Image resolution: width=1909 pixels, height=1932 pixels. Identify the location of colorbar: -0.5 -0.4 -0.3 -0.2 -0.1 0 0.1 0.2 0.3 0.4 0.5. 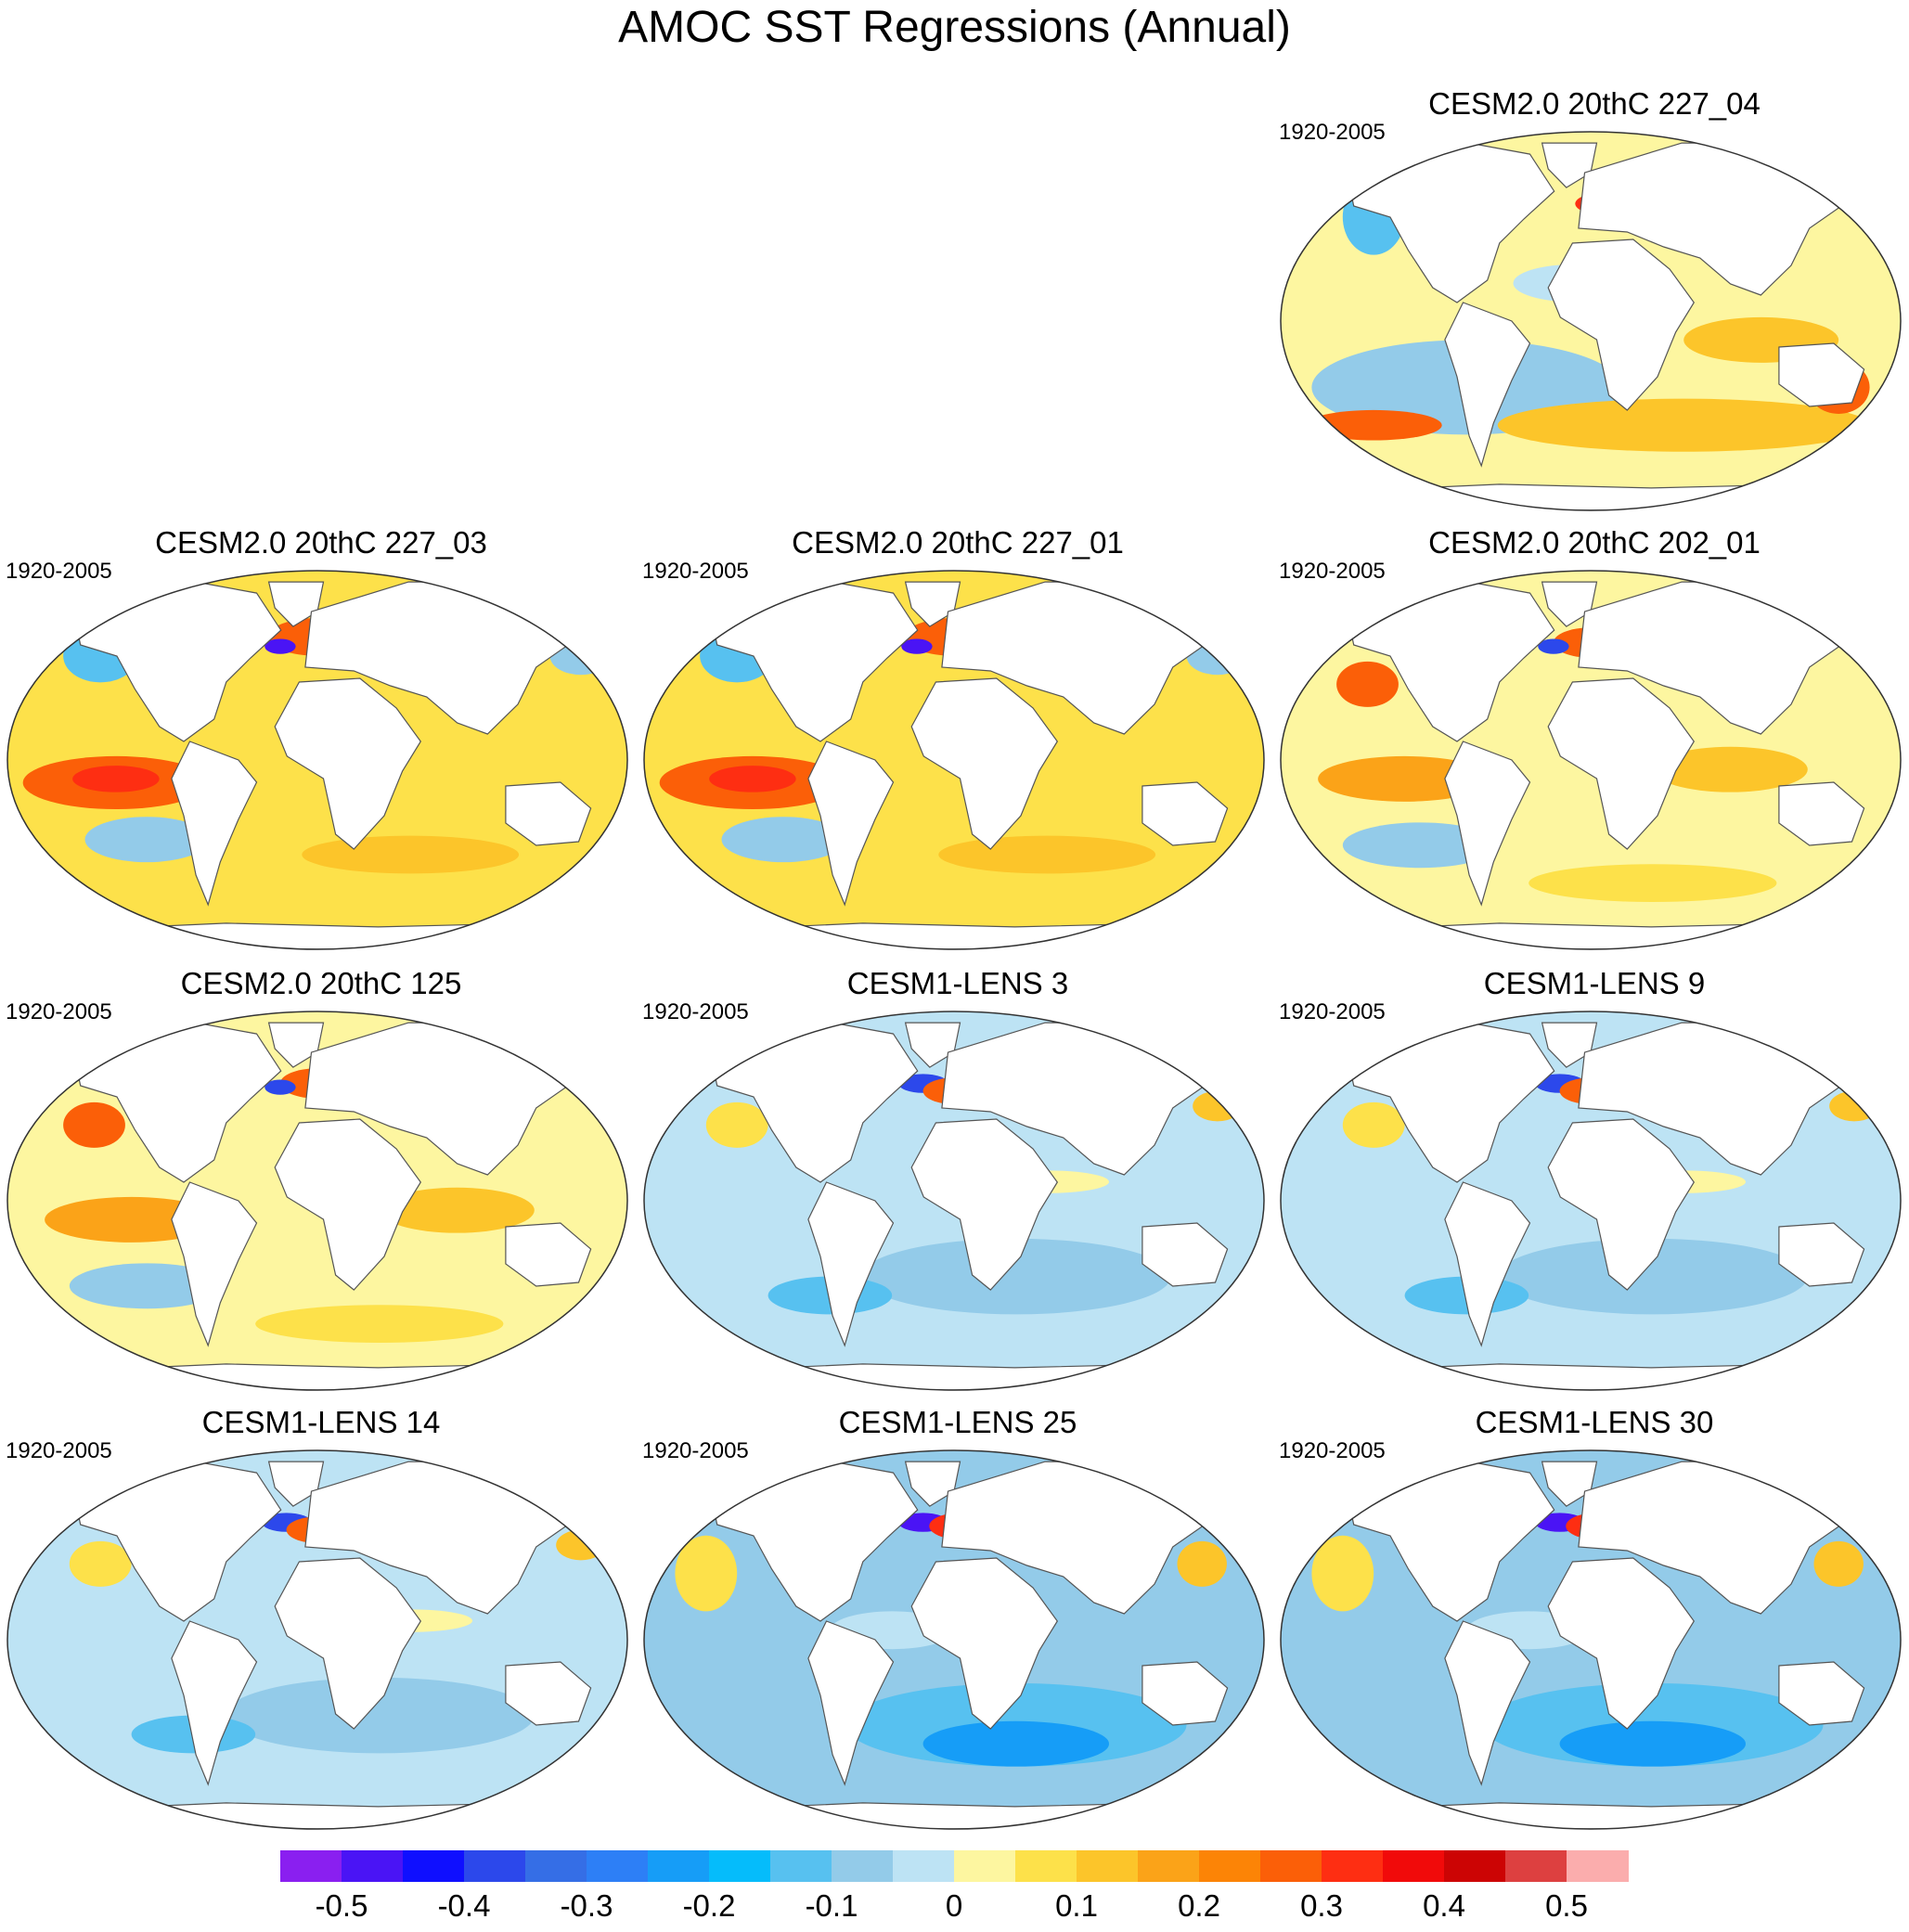
(954, 1887).